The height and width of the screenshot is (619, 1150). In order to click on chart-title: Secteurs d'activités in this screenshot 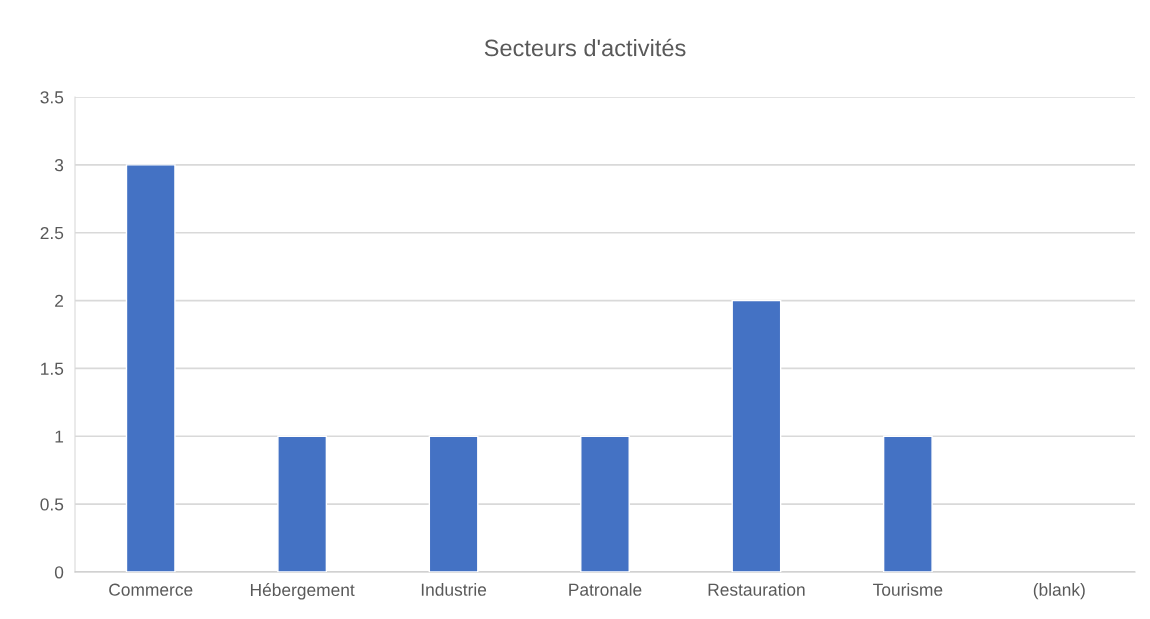, I will do `click(585, 47)`.